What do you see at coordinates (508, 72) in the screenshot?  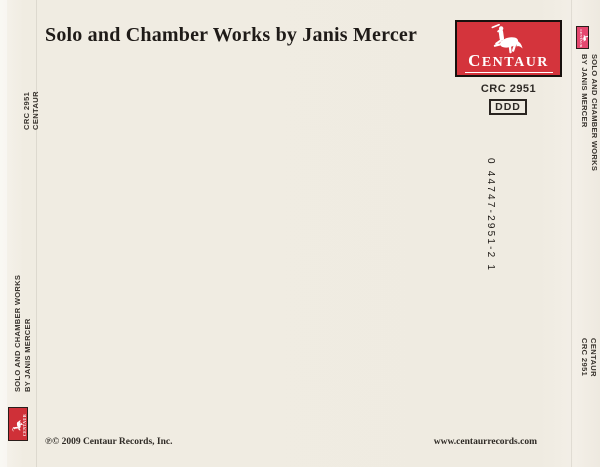 I see `logo-underline` at bounding box center [508, 72].